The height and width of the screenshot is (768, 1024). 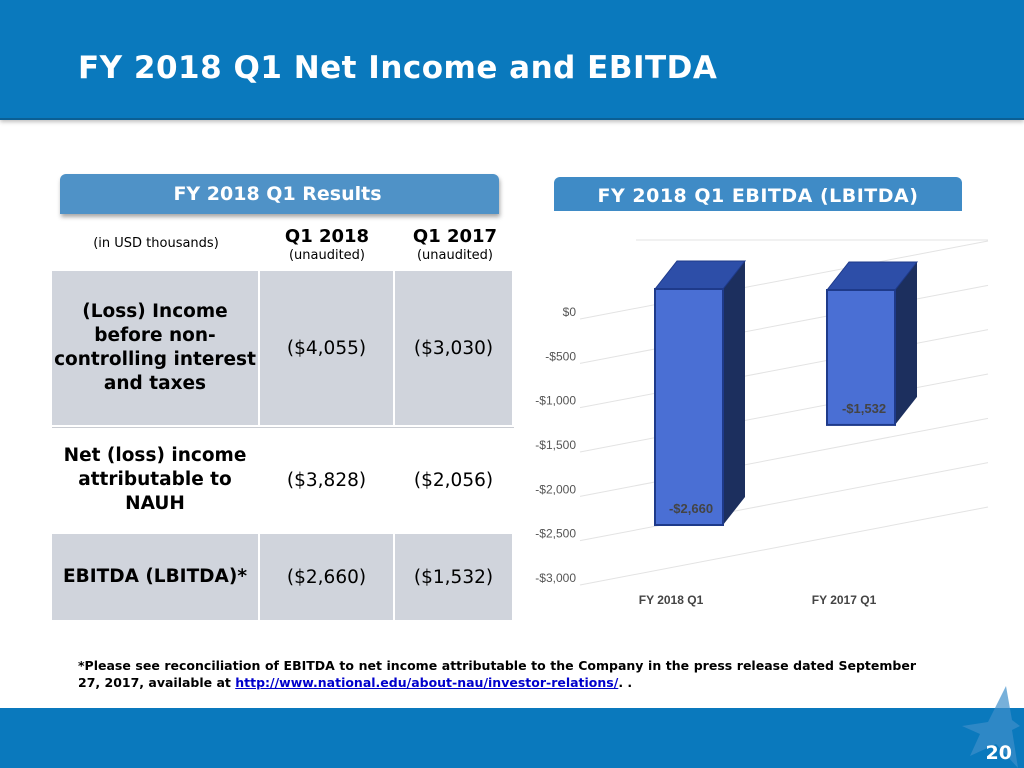 I want to click on value-cell: ($4,055), so click(x=327, y=348).